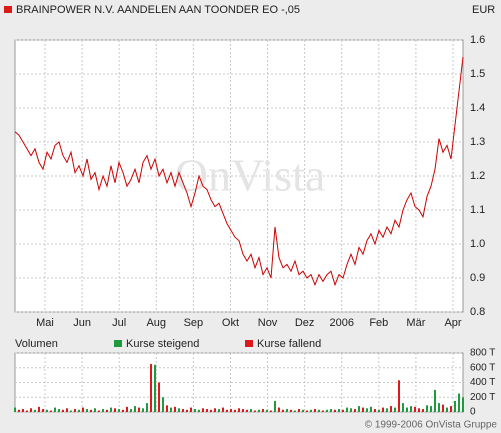 The image size is (501, 433). Describe the element at coordinates (482, 397) in the screenshot. I see `y-tick-label: 200 T` at that location.